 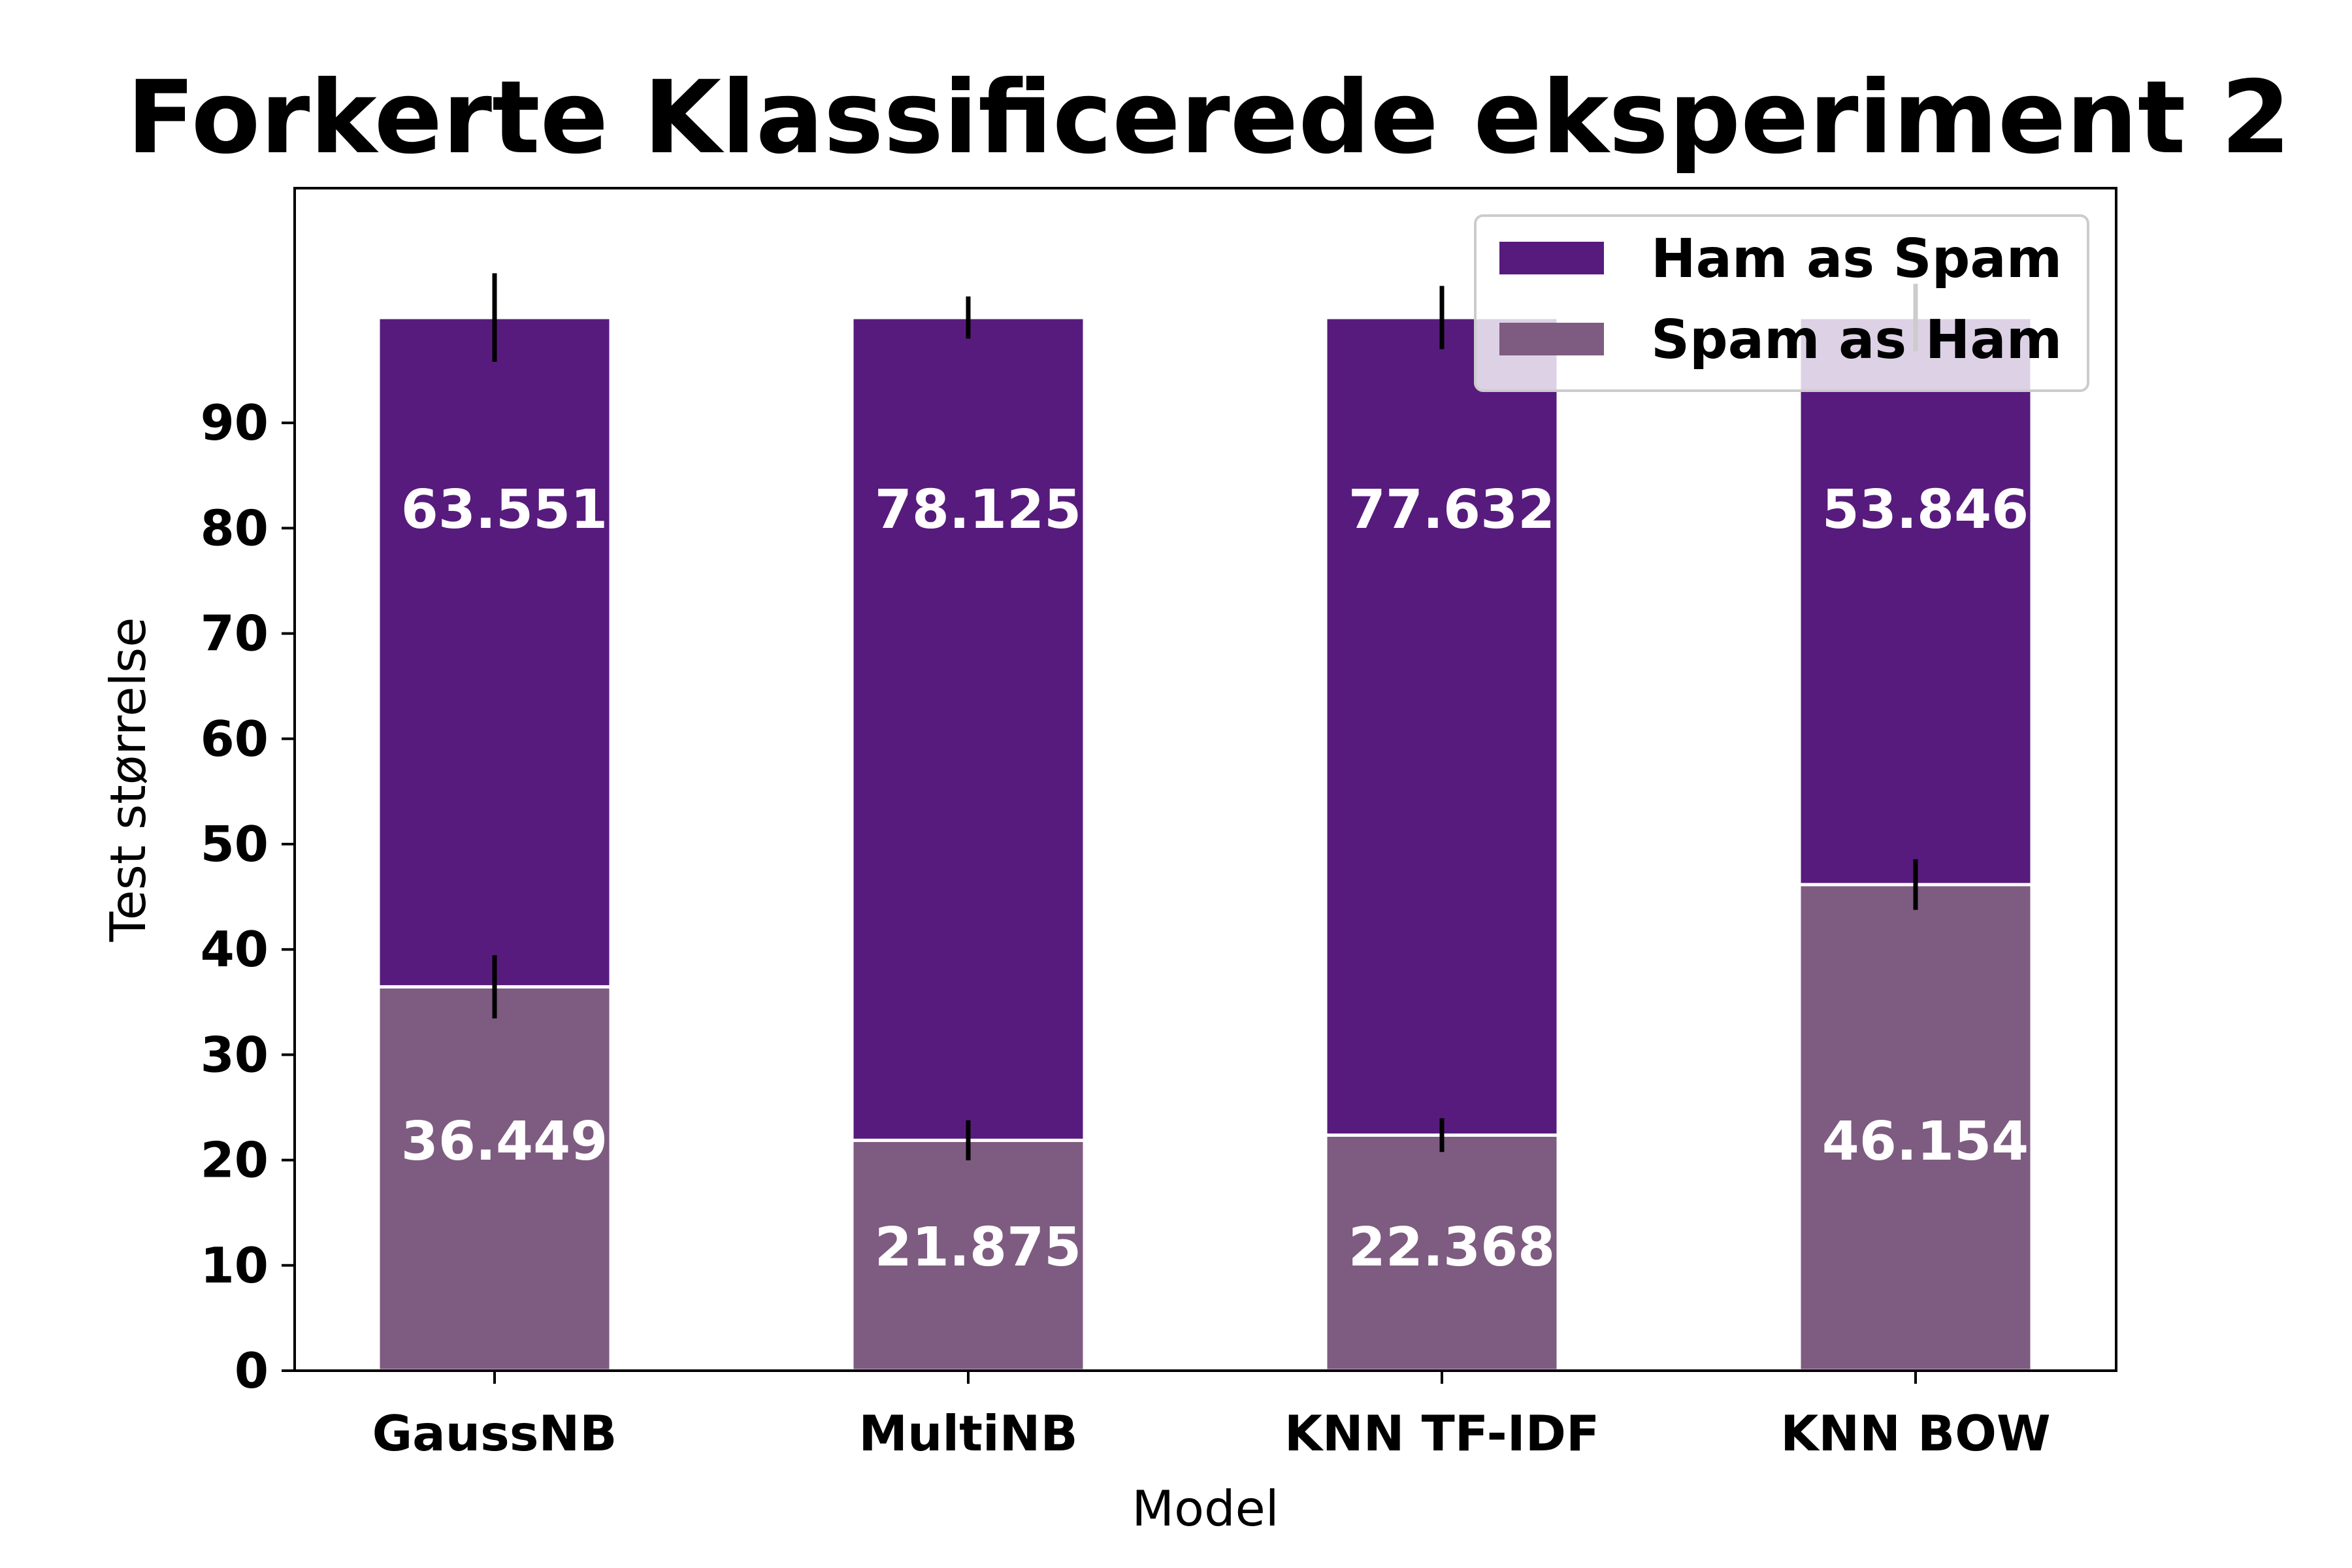 I want to click on x-tick-label-knn-bow: KNN BOW, so click(x=1915, y=1433).